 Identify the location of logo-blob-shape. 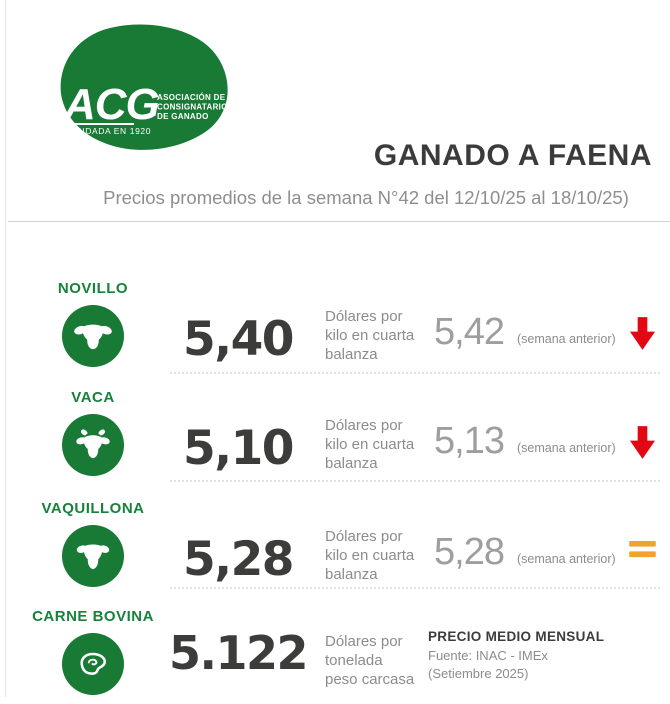
(144, 87).